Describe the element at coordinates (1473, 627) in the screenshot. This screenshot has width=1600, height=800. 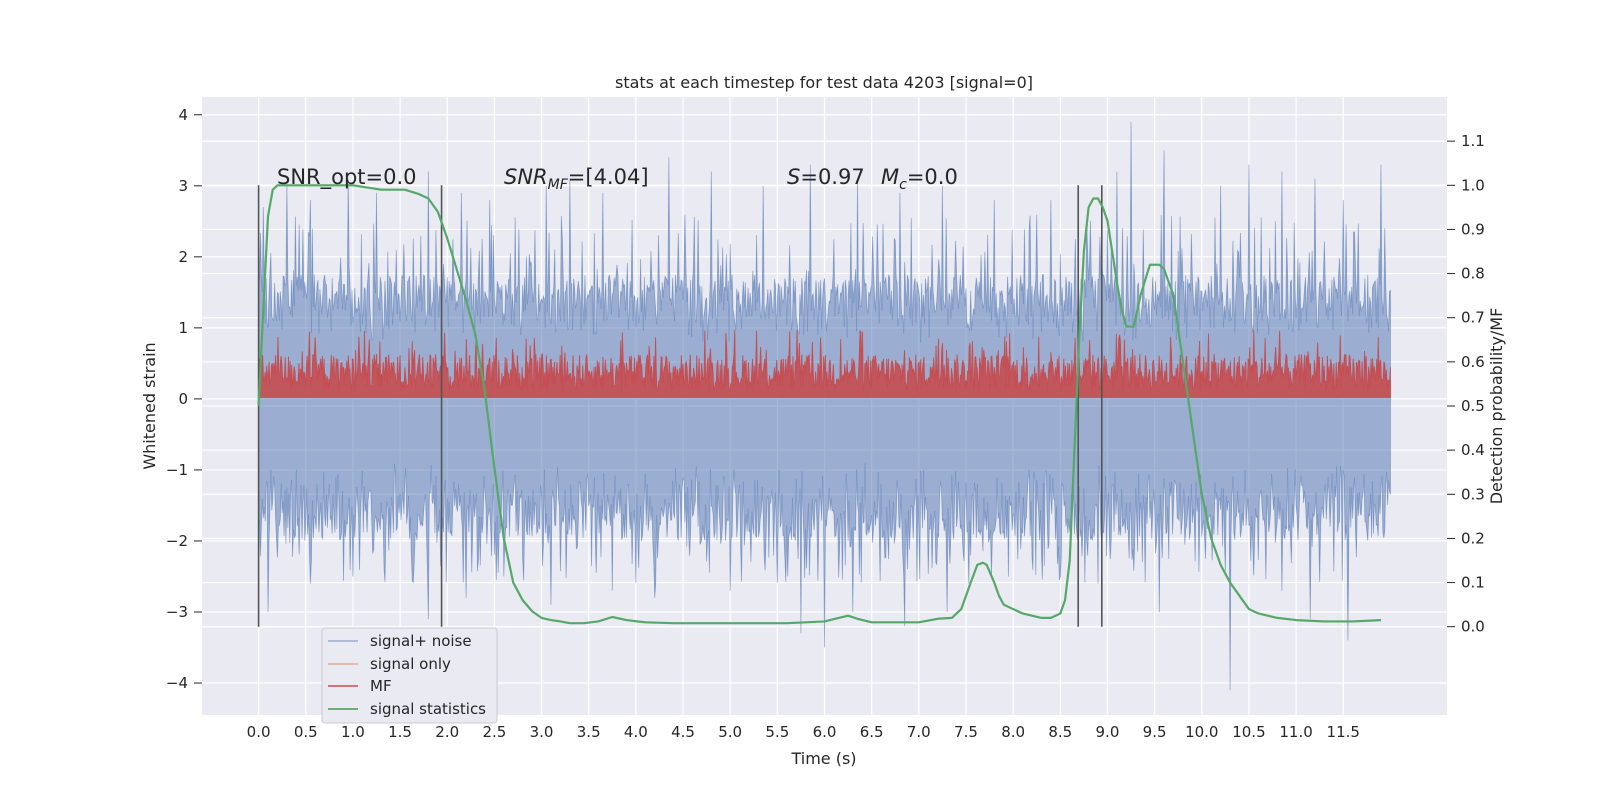
I see `y2-tick-label: 0.0` at that location.